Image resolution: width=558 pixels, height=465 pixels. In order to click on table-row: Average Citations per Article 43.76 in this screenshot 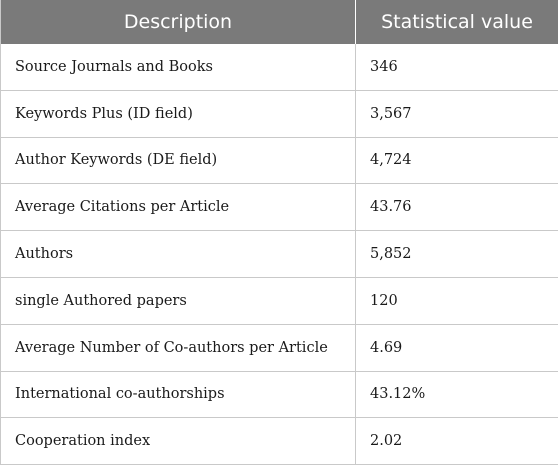, I will do `click(279, 207)`.